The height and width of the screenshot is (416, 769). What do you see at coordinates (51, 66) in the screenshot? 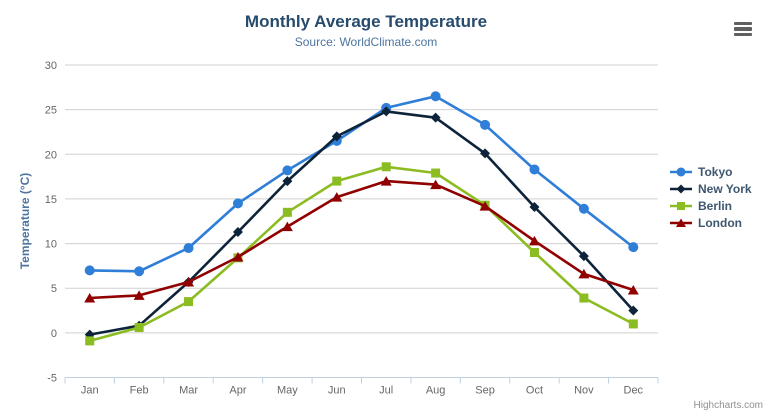
I see `svg-text: 30` at bounding box center [51, 66].